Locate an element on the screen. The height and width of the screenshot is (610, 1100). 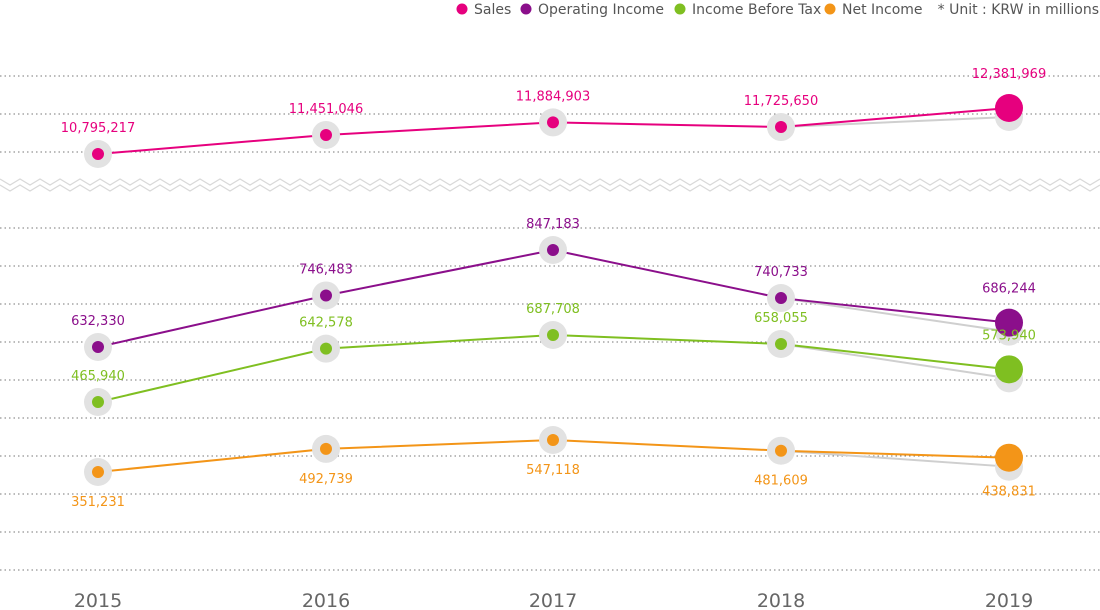
data-label-sales-2017: 11,884,903 is located at coordinates (553, 96).